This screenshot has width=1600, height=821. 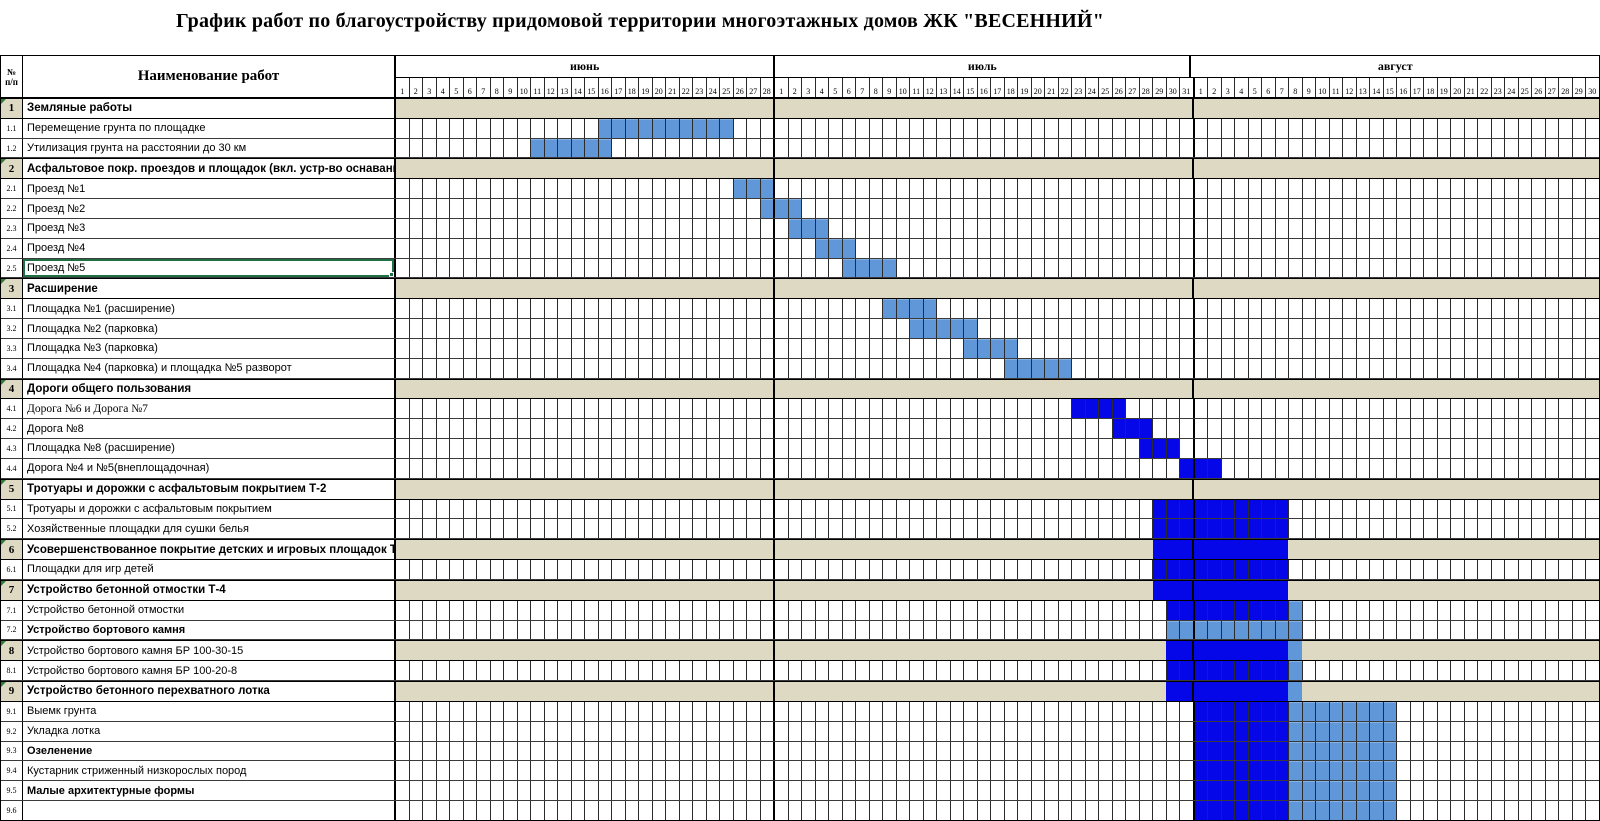 What do you see at coordinates (1160, 87) in the screenshot?
I see `day-header-cell: 29` at bounding box center [1160, 87].